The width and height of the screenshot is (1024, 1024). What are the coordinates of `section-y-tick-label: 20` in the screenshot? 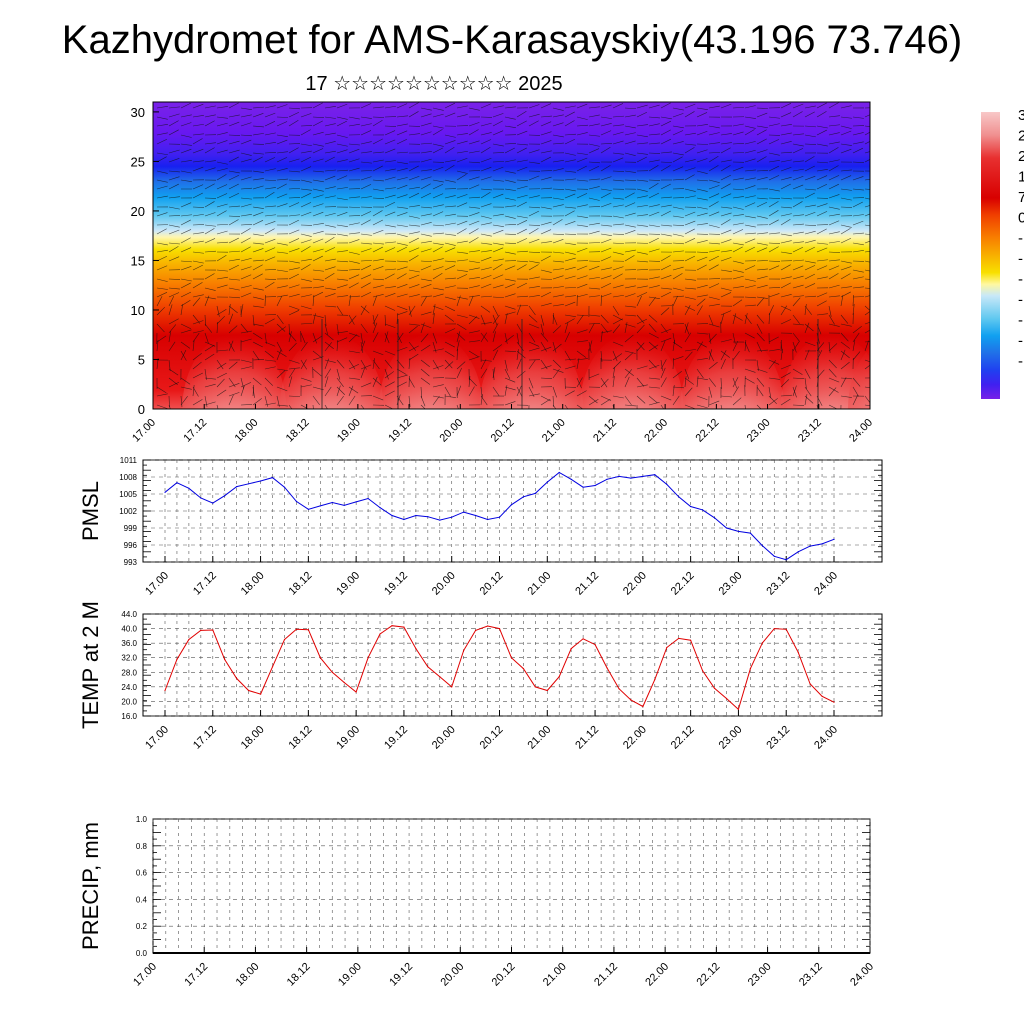 It's located at (138, 211).